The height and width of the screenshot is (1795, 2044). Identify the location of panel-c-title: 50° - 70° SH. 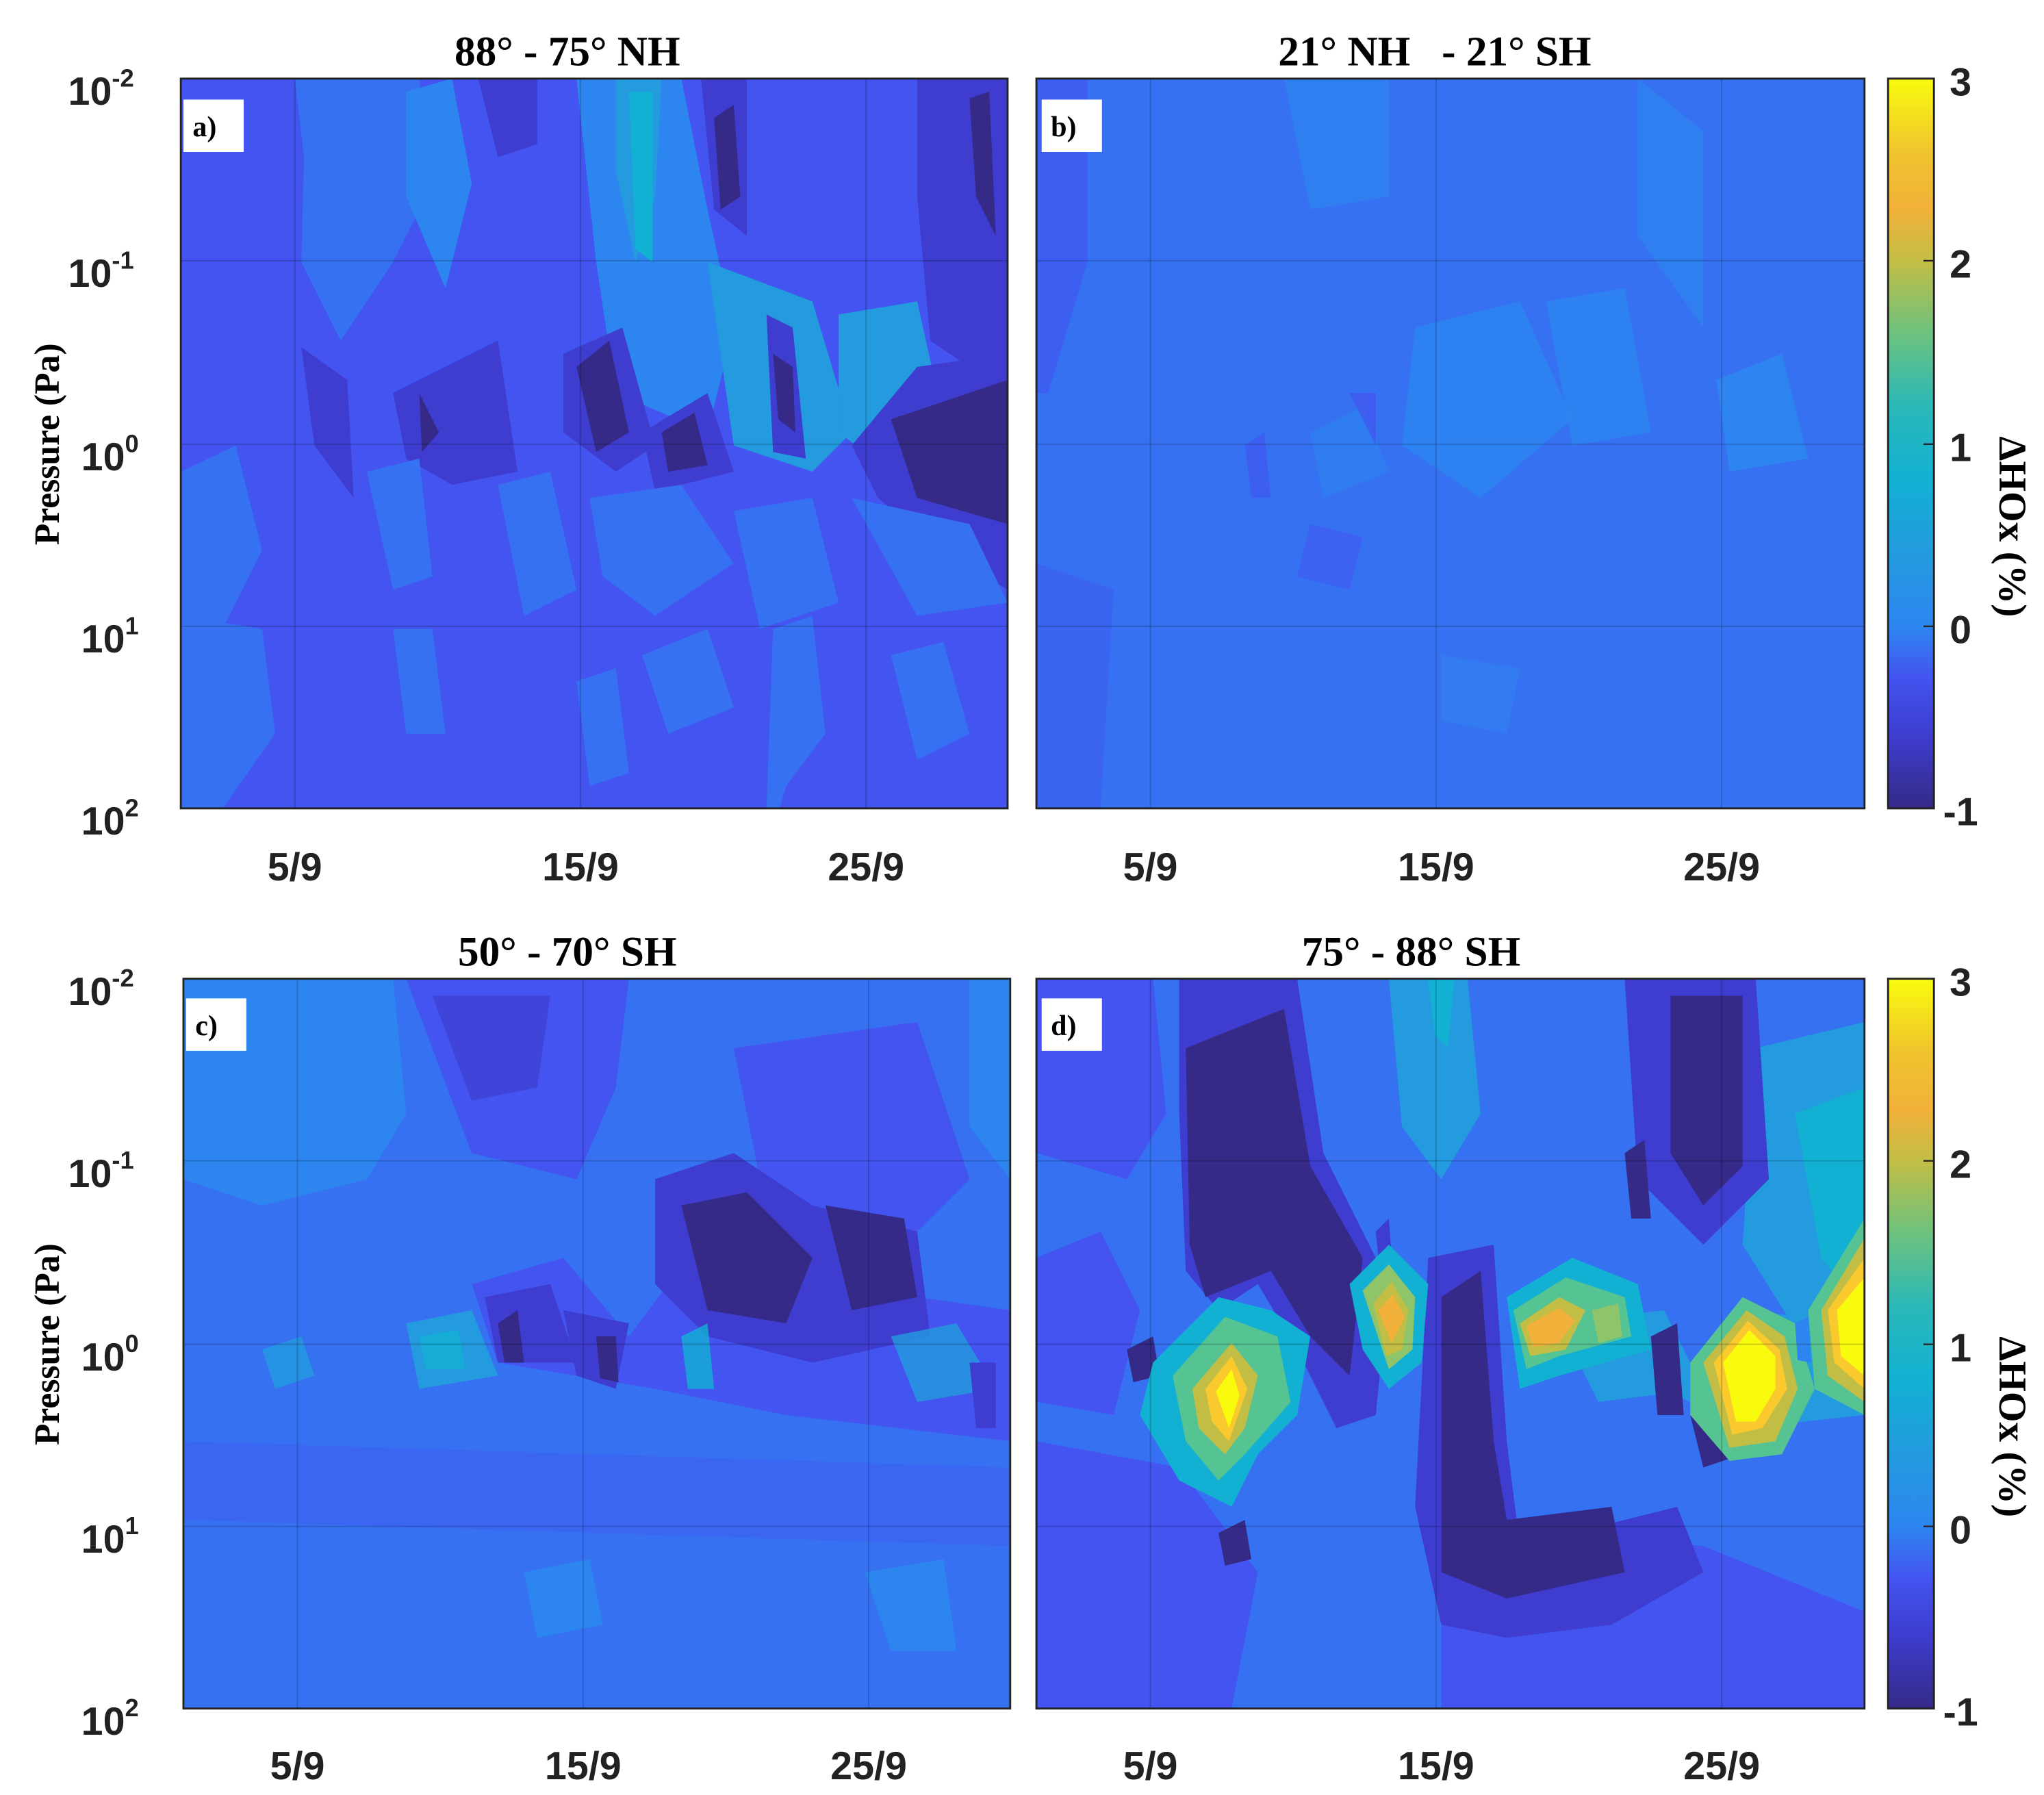
(567, 952).